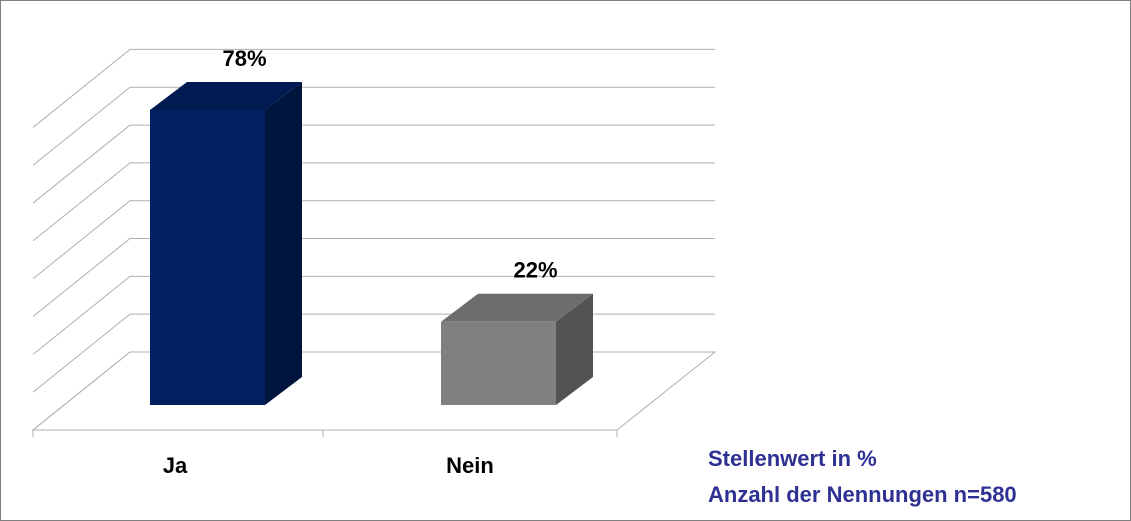 The image size is (1131, 521). I want to click on value-label: 78%, so click(244, 58).